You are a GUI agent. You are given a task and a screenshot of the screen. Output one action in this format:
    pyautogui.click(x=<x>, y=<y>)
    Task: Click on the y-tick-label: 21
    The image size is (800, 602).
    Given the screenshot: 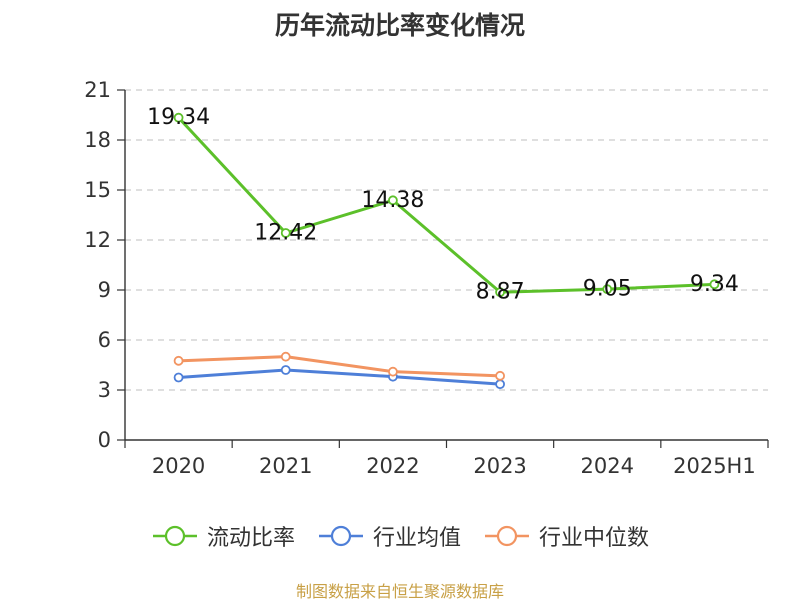 What is the action you would take?
    pyautogui.click(x=97, y=90)
    